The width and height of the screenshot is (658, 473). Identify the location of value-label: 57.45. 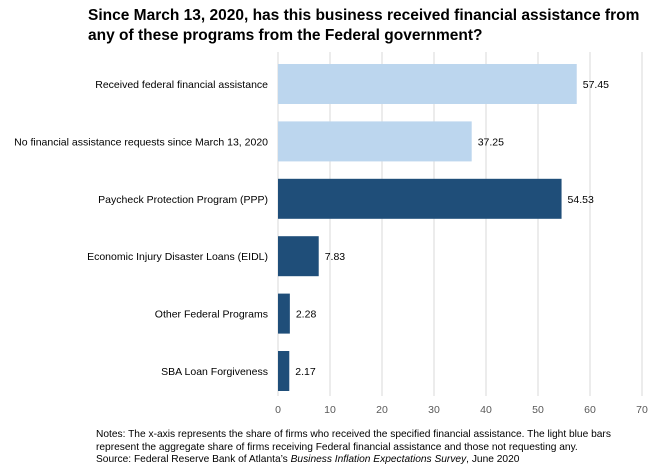
(596, 85).